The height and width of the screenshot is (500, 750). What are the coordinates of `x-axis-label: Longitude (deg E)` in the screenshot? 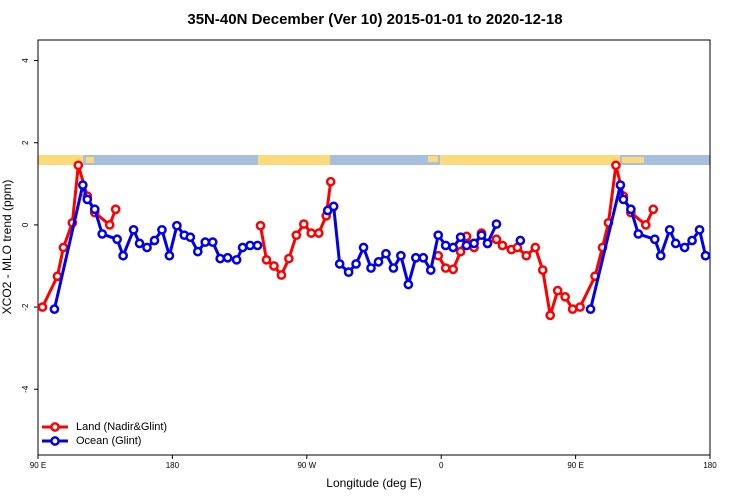 It's located at (373, 483).